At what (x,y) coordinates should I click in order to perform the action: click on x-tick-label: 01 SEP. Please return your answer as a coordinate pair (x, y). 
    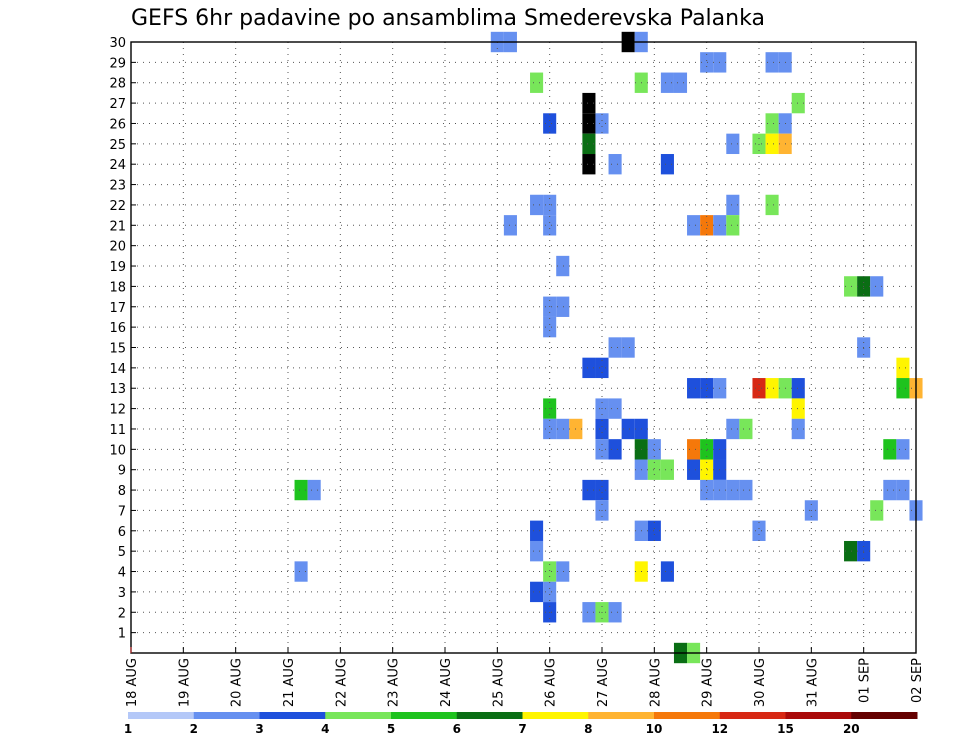
    Looking at the image, I should click on (865, 680).